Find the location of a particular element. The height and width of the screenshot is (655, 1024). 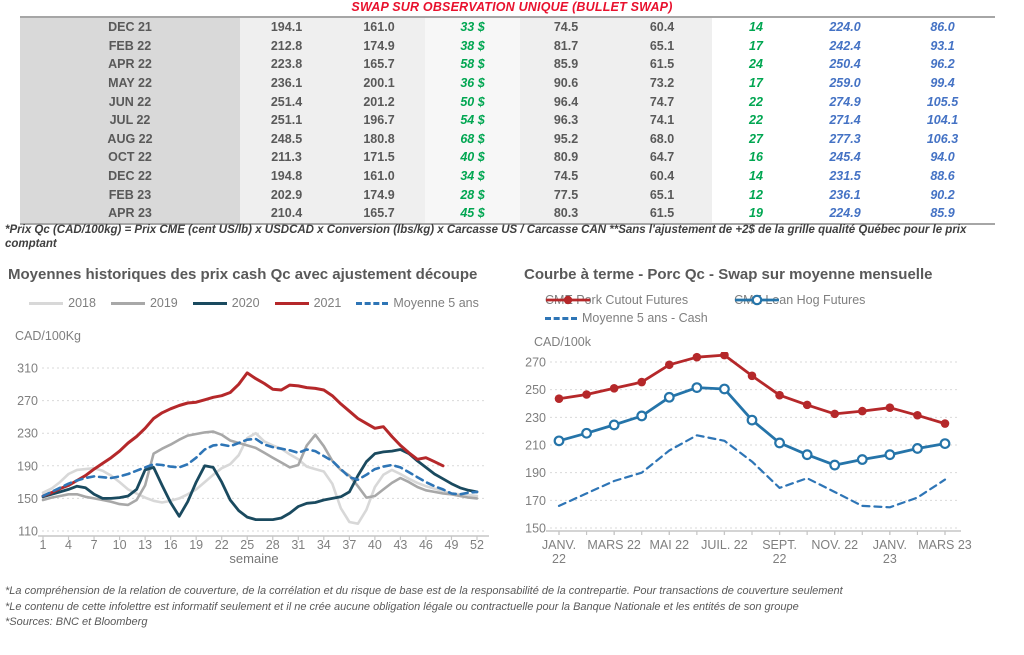

table-cell-qc_5y: 165.7 is located at coordinates (379, 213).